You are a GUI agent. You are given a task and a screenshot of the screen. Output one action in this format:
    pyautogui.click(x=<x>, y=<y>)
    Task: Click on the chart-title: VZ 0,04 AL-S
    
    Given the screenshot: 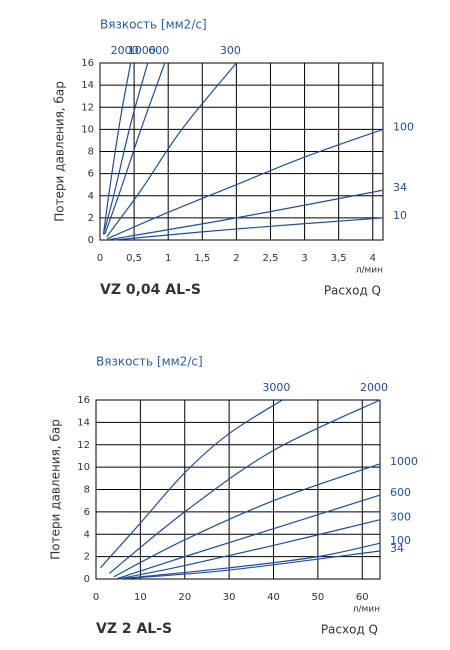 What is the action you would take?
    pyautogui.click(x=150, y=290)
    